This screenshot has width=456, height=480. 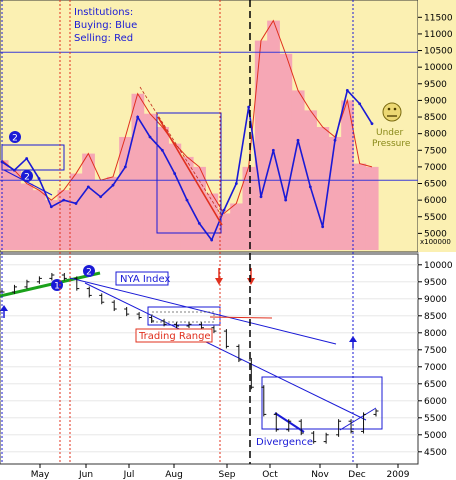 I want to click on x-tick-label: Nov, so click(x=320, y=475).